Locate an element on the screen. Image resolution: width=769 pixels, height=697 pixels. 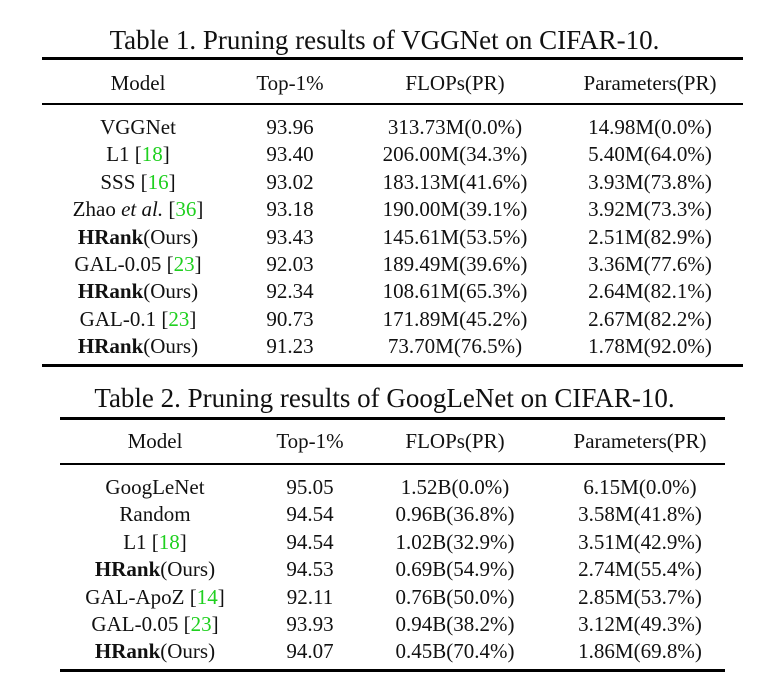
cell-top1: 91.23 is located at coordinates (290, 346).